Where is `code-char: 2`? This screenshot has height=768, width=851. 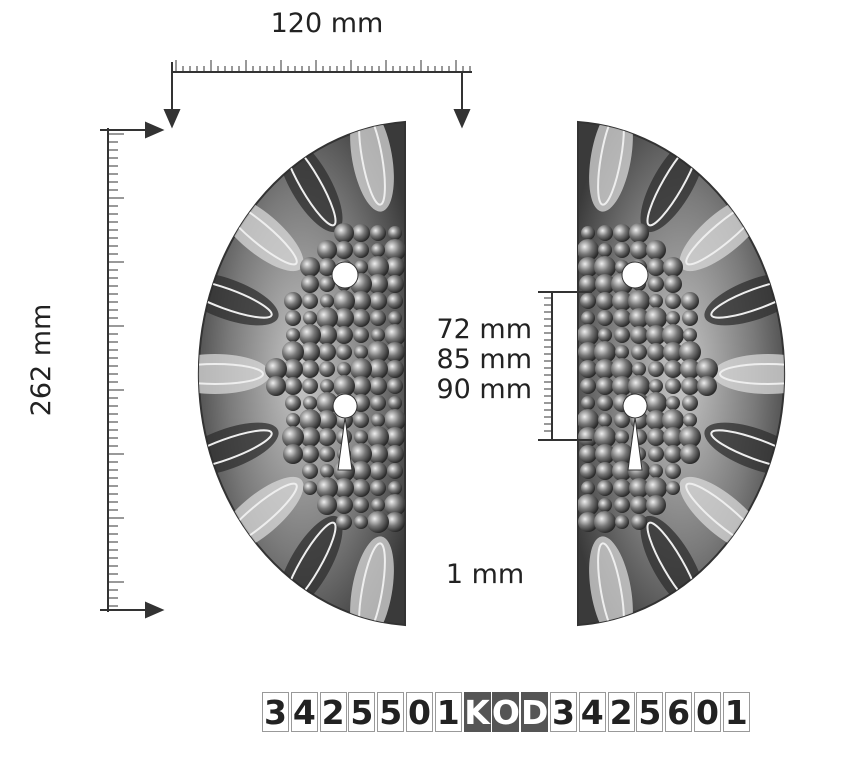 code-char: 2 is located at coordinates (621, 712).